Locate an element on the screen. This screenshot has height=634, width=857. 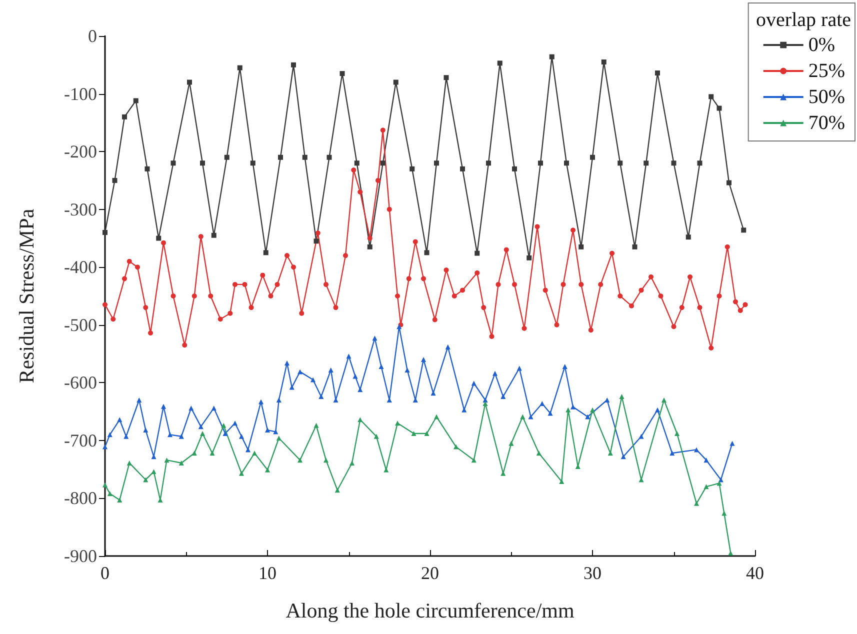
y-tick-label: -300 is located at coordinates (80, 209).